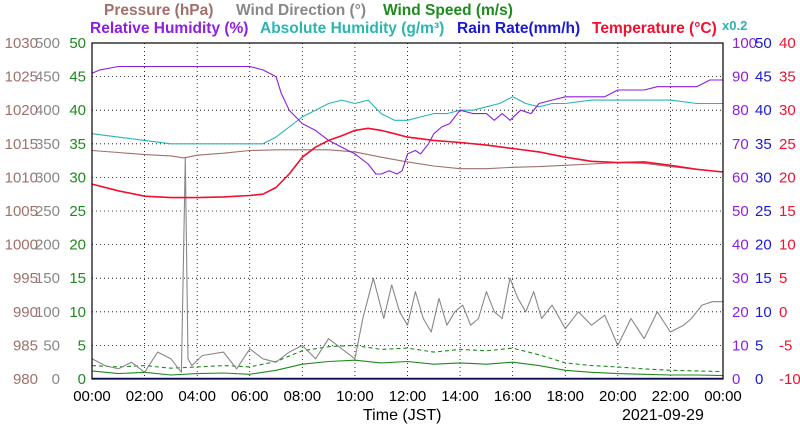  What do you see at coordinates (47, 43) in the screenshot?
I see `y-tick-wind-direction: 500` at bounding box center [47, 43].